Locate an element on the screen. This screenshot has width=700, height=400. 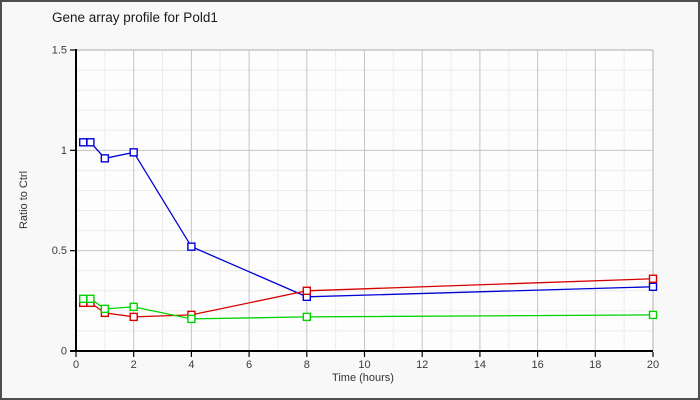
x-tick-label: 12 is located at coordinates (422, 365).